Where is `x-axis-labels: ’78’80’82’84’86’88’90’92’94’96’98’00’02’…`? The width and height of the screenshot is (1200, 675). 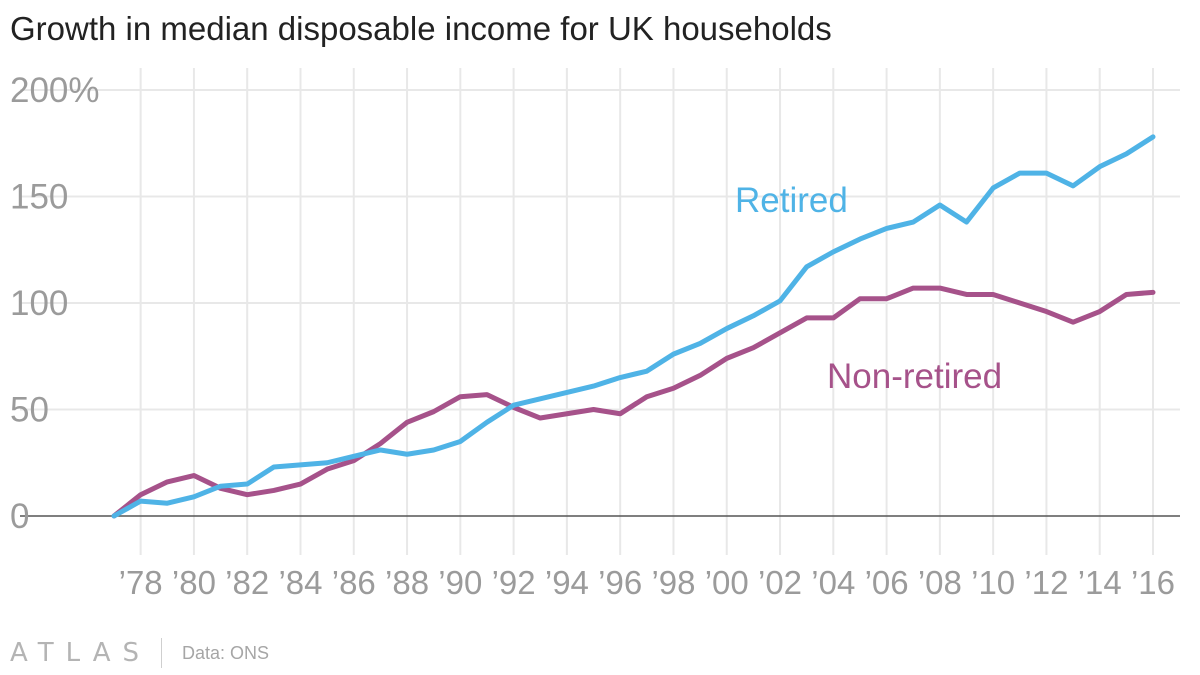
x-axis-labels: ’78’80’82’84’86’88’90’92’94’96’98’00’02’… is located at coordinates (647, 582).